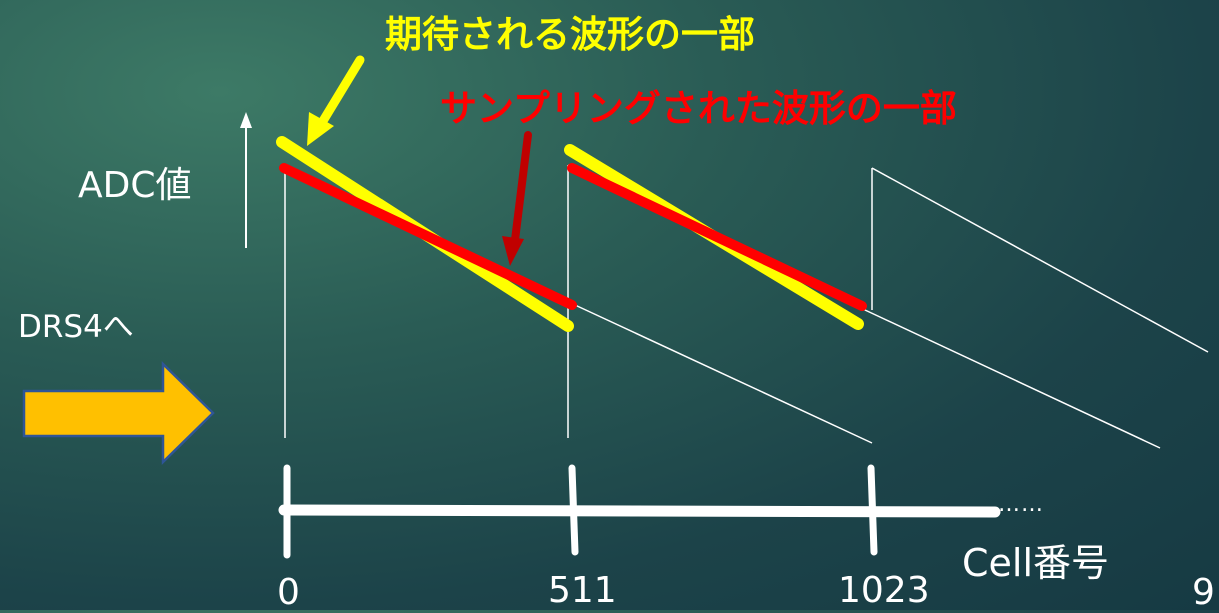  What do you see at coordinates (513, 251) in the screenshot?
I see `sampled-pointer-arrowhead` at bounding box center [513, 251].